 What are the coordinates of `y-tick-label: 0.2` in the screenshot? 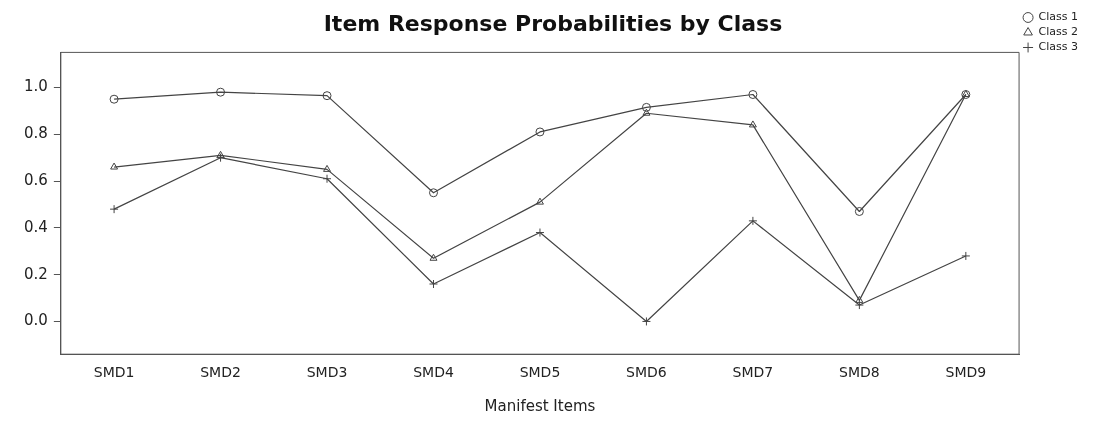 It's located at (36, 273).